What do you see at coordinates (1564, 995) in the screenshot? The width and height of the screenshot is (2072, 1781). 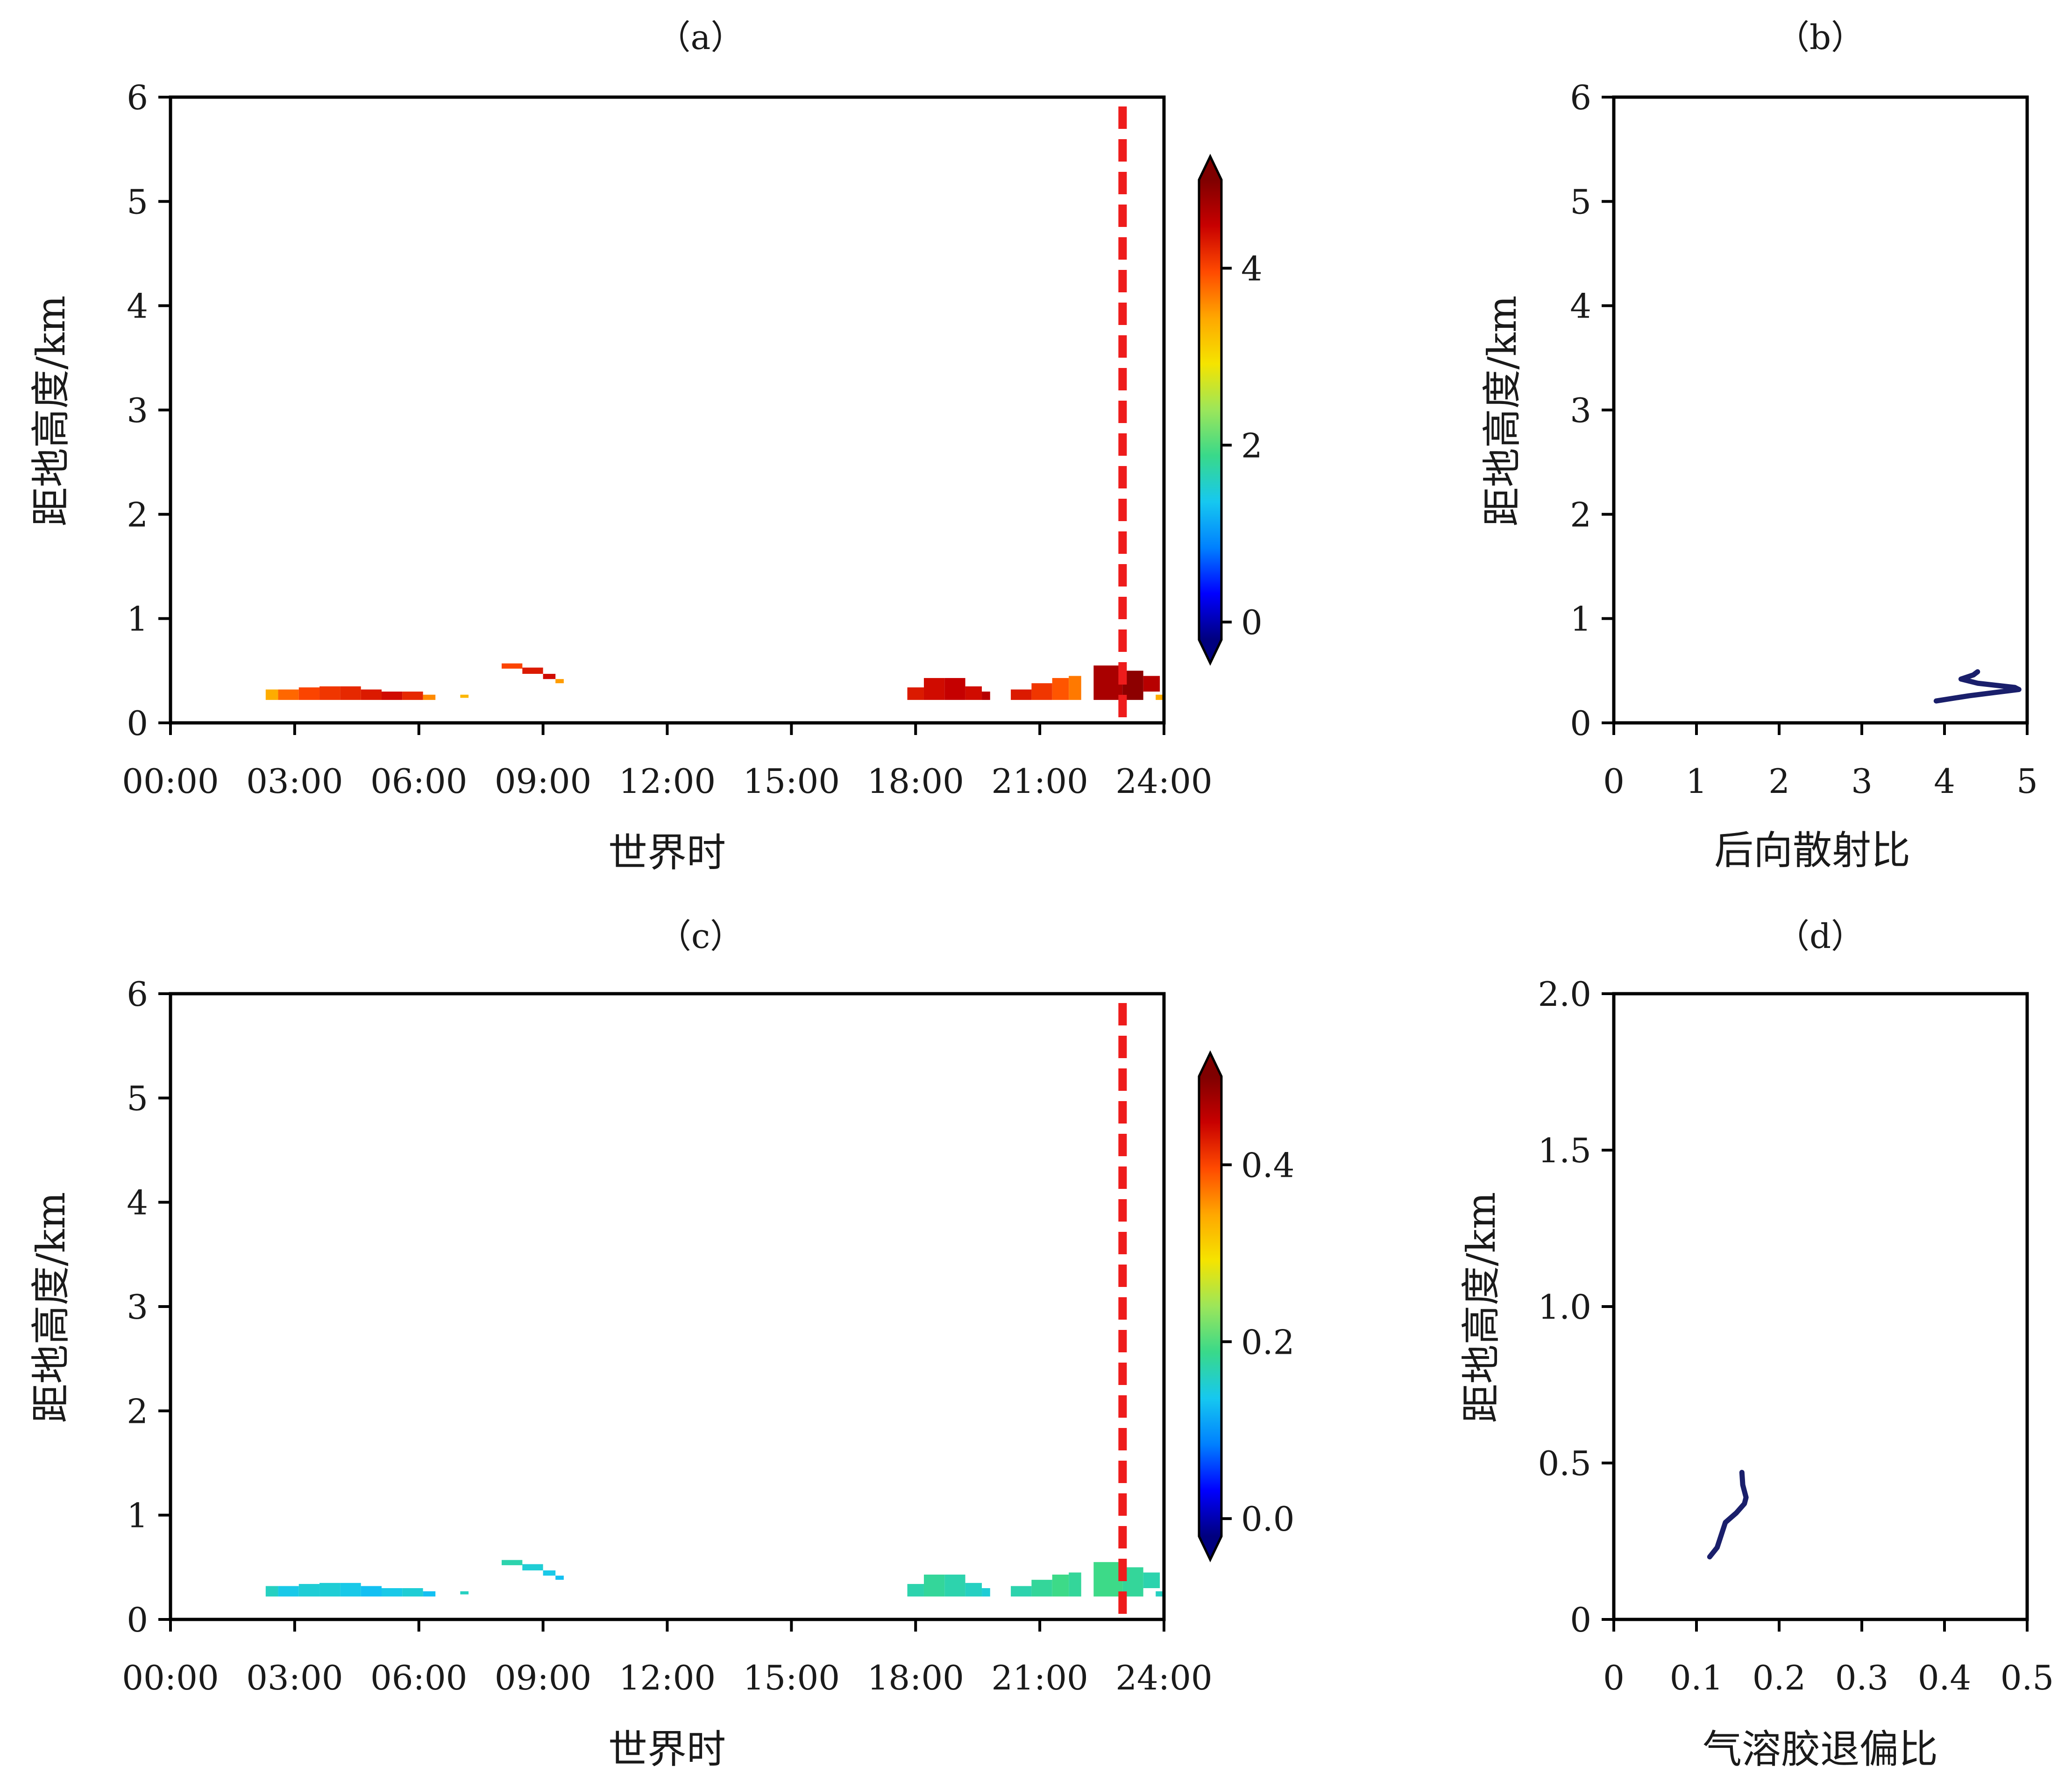 I see `y-tick-label: 2.0` at bounding box center [1564, 995].